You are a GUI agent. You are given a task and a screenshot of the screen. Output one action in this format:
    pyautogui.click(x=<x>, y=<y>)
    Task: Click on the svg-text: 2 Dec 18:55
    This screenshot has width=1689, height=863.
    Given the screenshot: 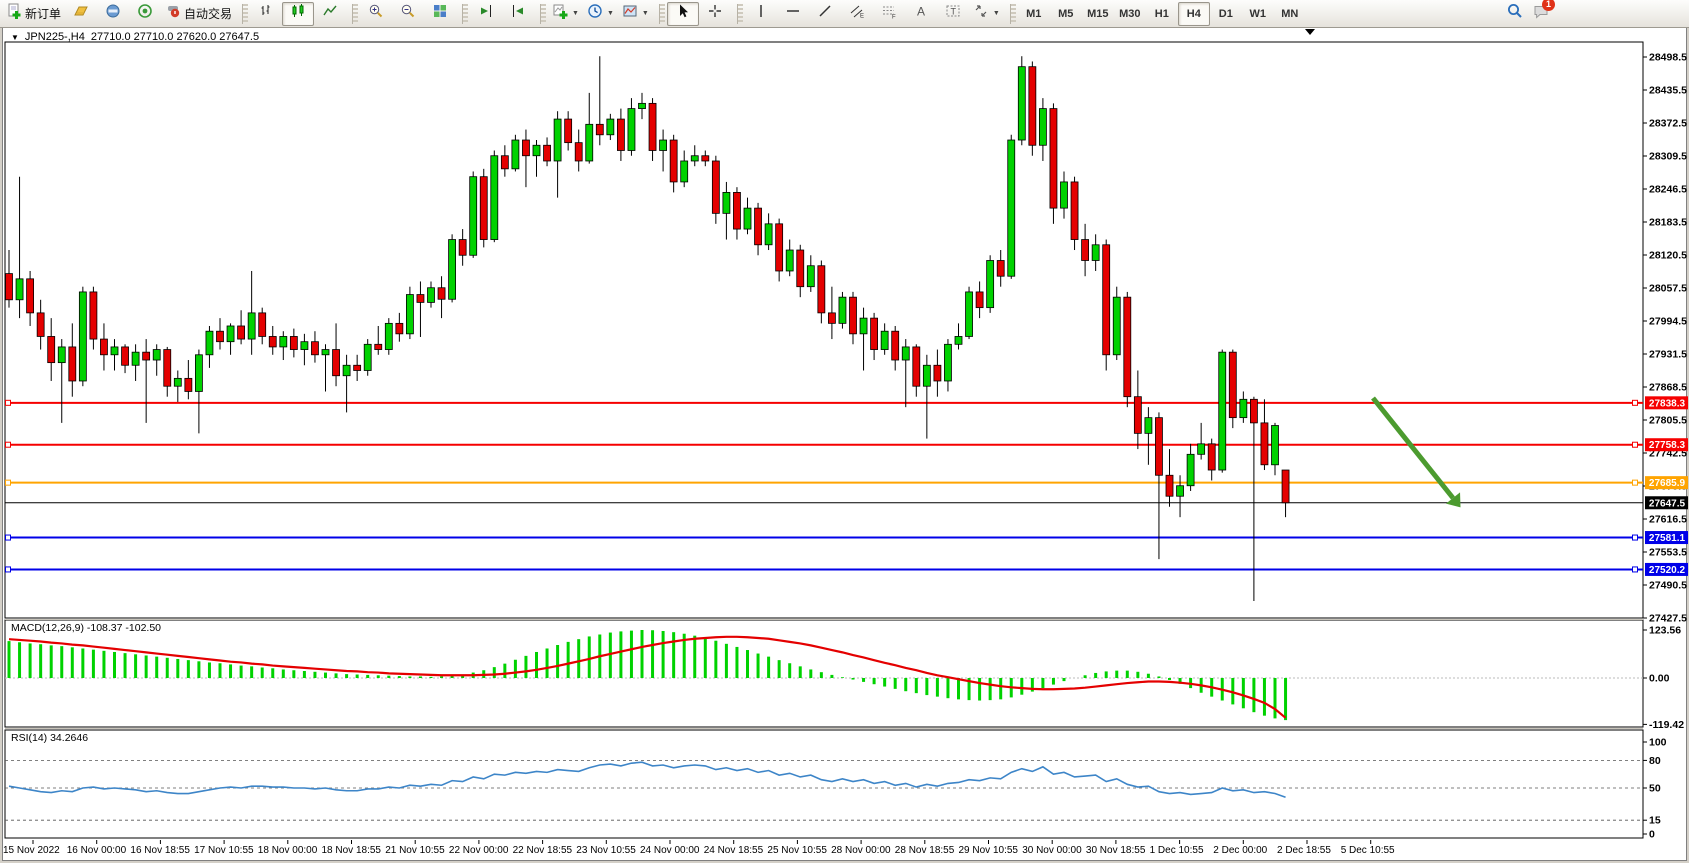 What is the action you would take?
    pyautogui.click(x=1304, y=850)
    